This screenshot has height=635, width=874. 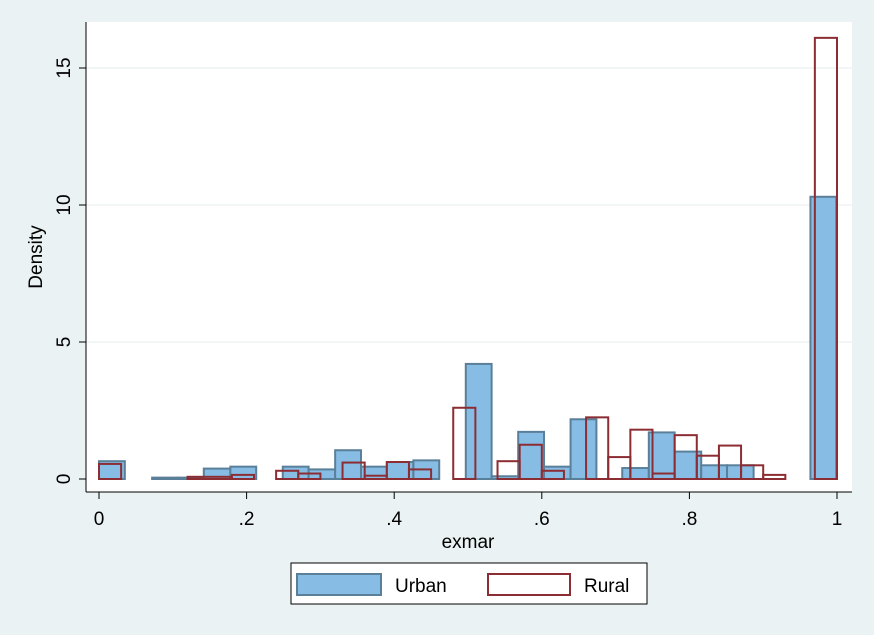 I want to click on y-ticks: 0 5 10 15, so click(x=70, y=270).